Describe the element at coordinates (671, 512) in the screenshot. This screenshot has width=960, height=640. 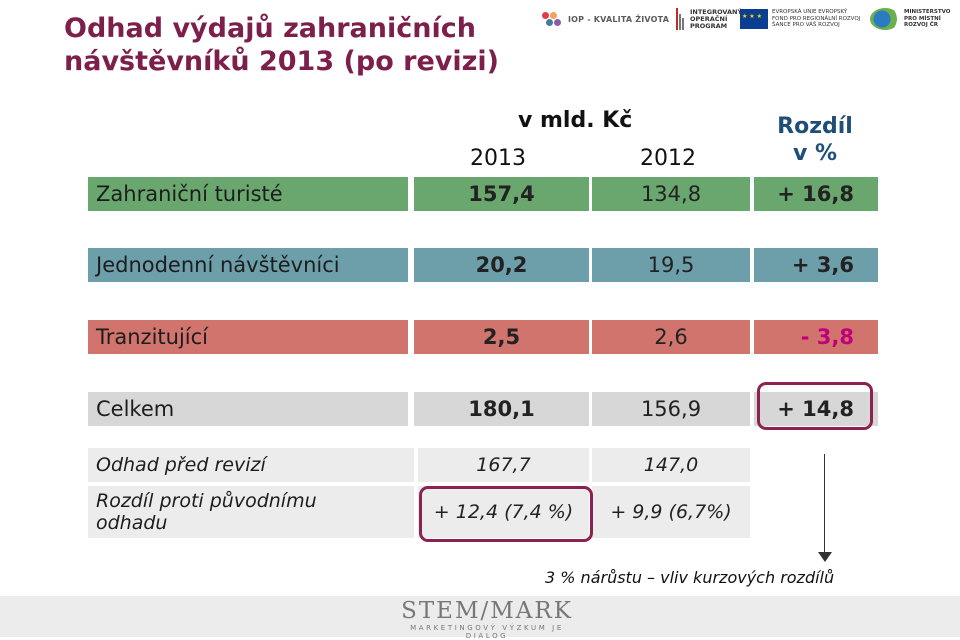
I see `value-2012: + 9,9 (6,7%)` at that location.